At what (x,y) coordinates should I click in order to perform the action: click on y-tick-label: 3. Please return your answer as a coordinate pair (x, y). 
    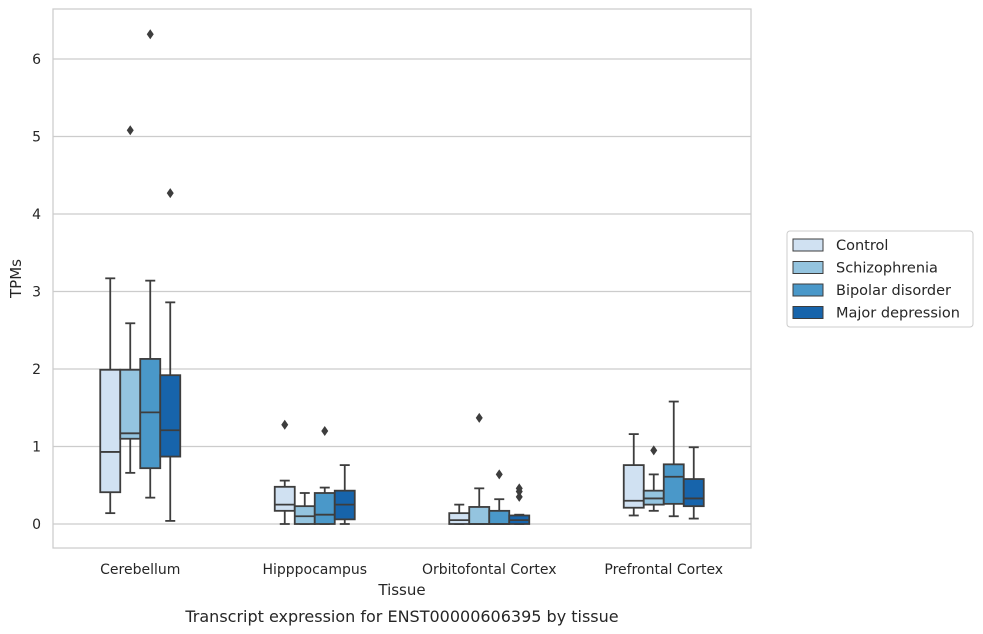
    Looking at the image, I should click on (36, 293).